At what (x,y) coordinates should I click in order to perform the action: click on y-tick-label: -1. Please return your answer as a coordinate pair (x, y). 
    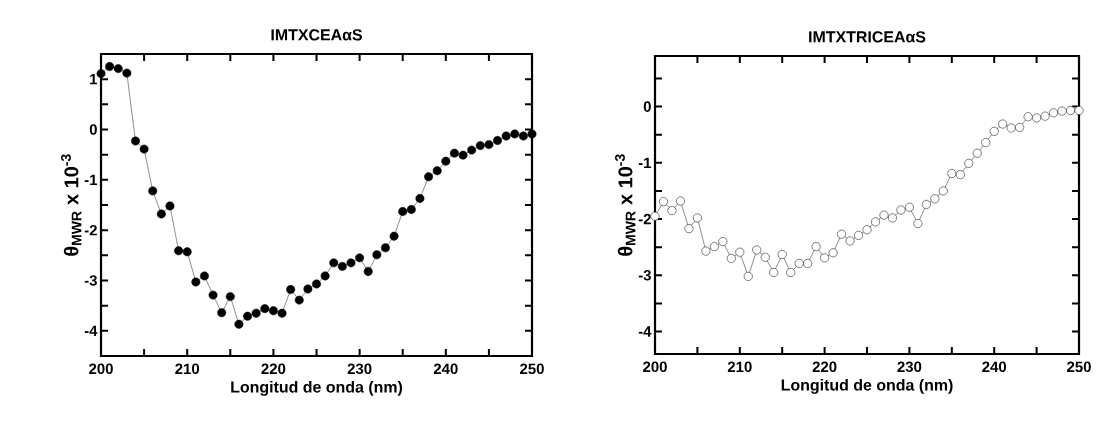
    Looking at the image, I should click on (645, 162).